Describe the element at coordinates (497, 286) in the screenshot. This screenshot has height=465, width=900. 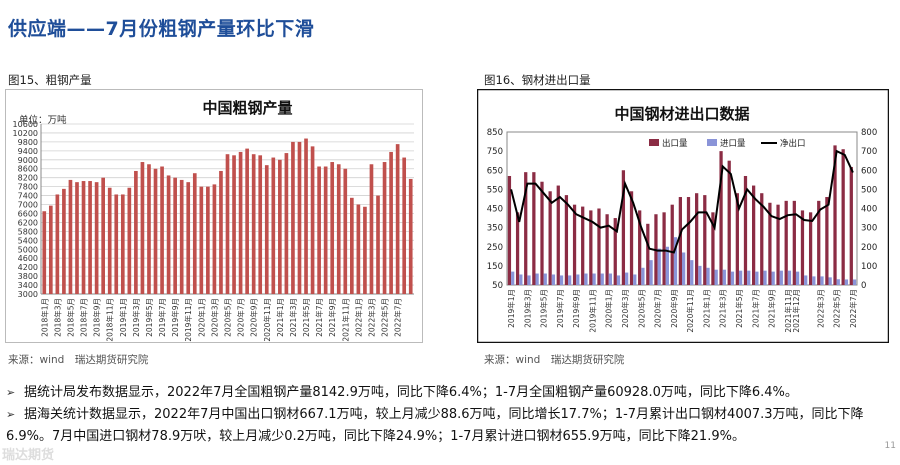
I see `left-y-tick-label: 50` at that location.